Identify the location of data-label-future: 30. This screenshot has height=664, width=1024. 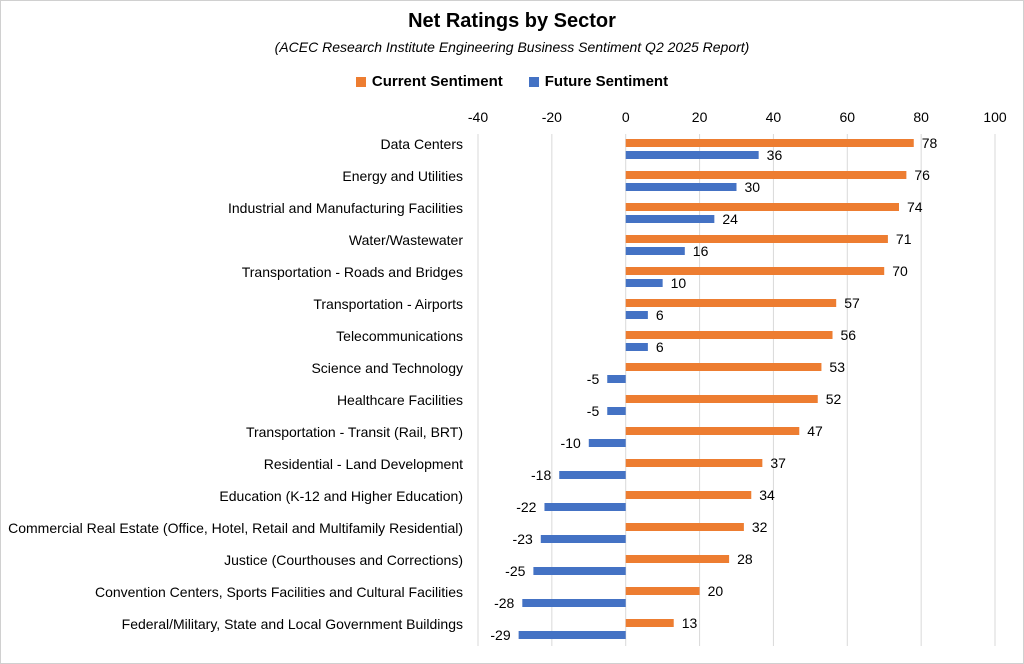
(753, 187).